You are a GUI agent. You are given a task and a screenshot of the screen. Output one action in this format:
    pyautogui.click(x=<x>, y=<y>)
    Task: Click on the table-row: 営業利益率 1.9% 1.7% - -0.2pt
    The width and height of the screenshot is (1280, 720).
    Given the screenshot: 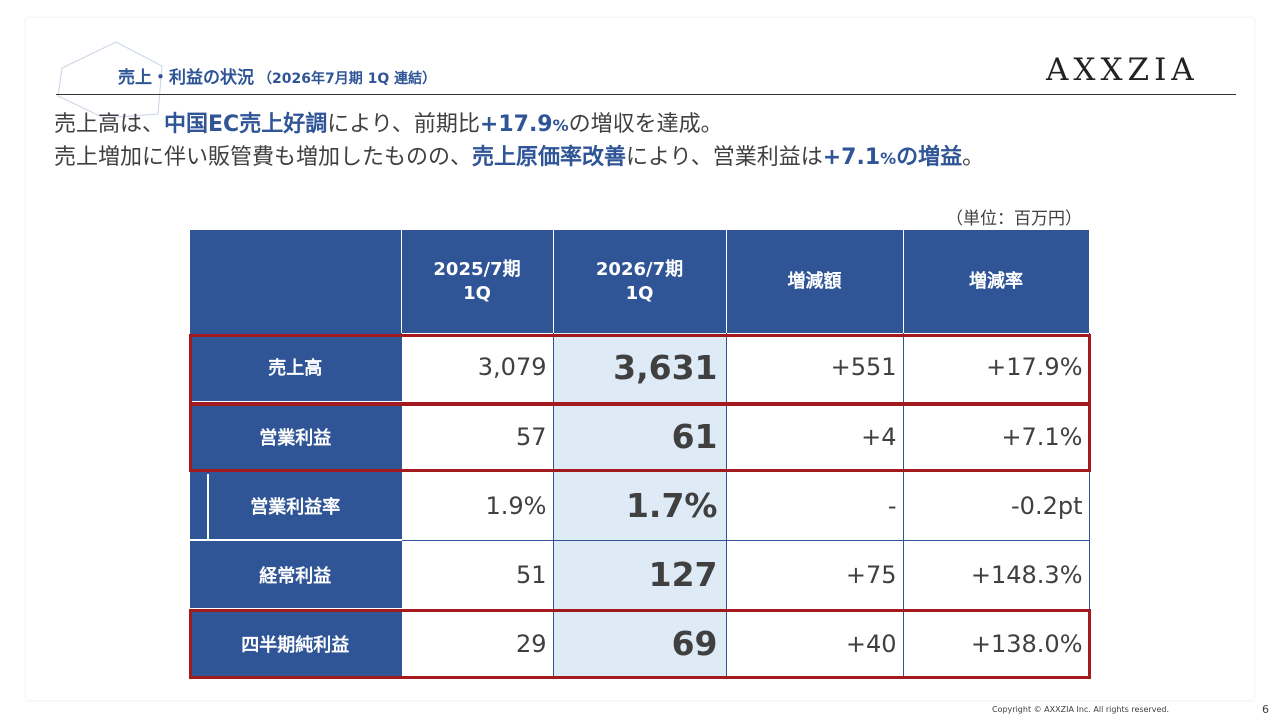 What is the action you would take?
    pyautogui.click(x=640, y=506)
    